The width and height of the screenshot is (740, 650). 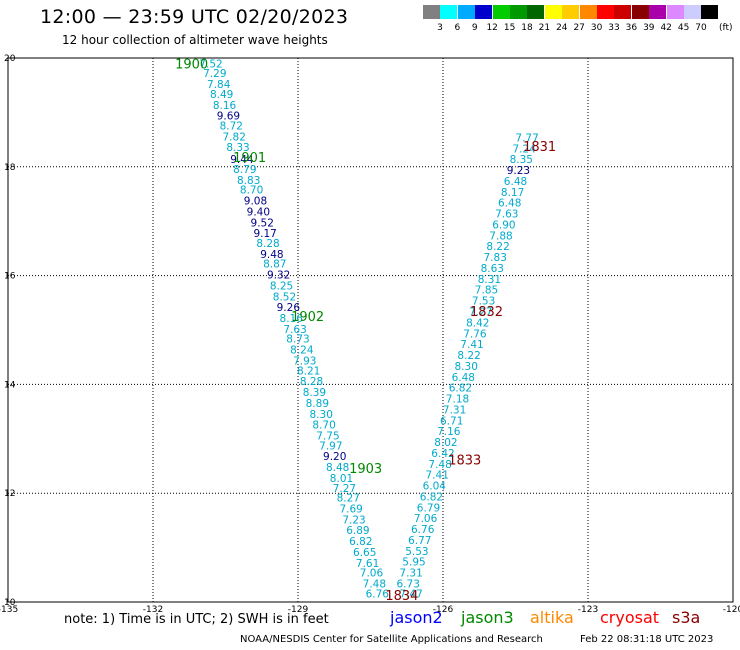 What do you see at coordinates (495, 258) in the screenshot?
I see `swh-value-label: 7.83` at bounding box center [495, 258].